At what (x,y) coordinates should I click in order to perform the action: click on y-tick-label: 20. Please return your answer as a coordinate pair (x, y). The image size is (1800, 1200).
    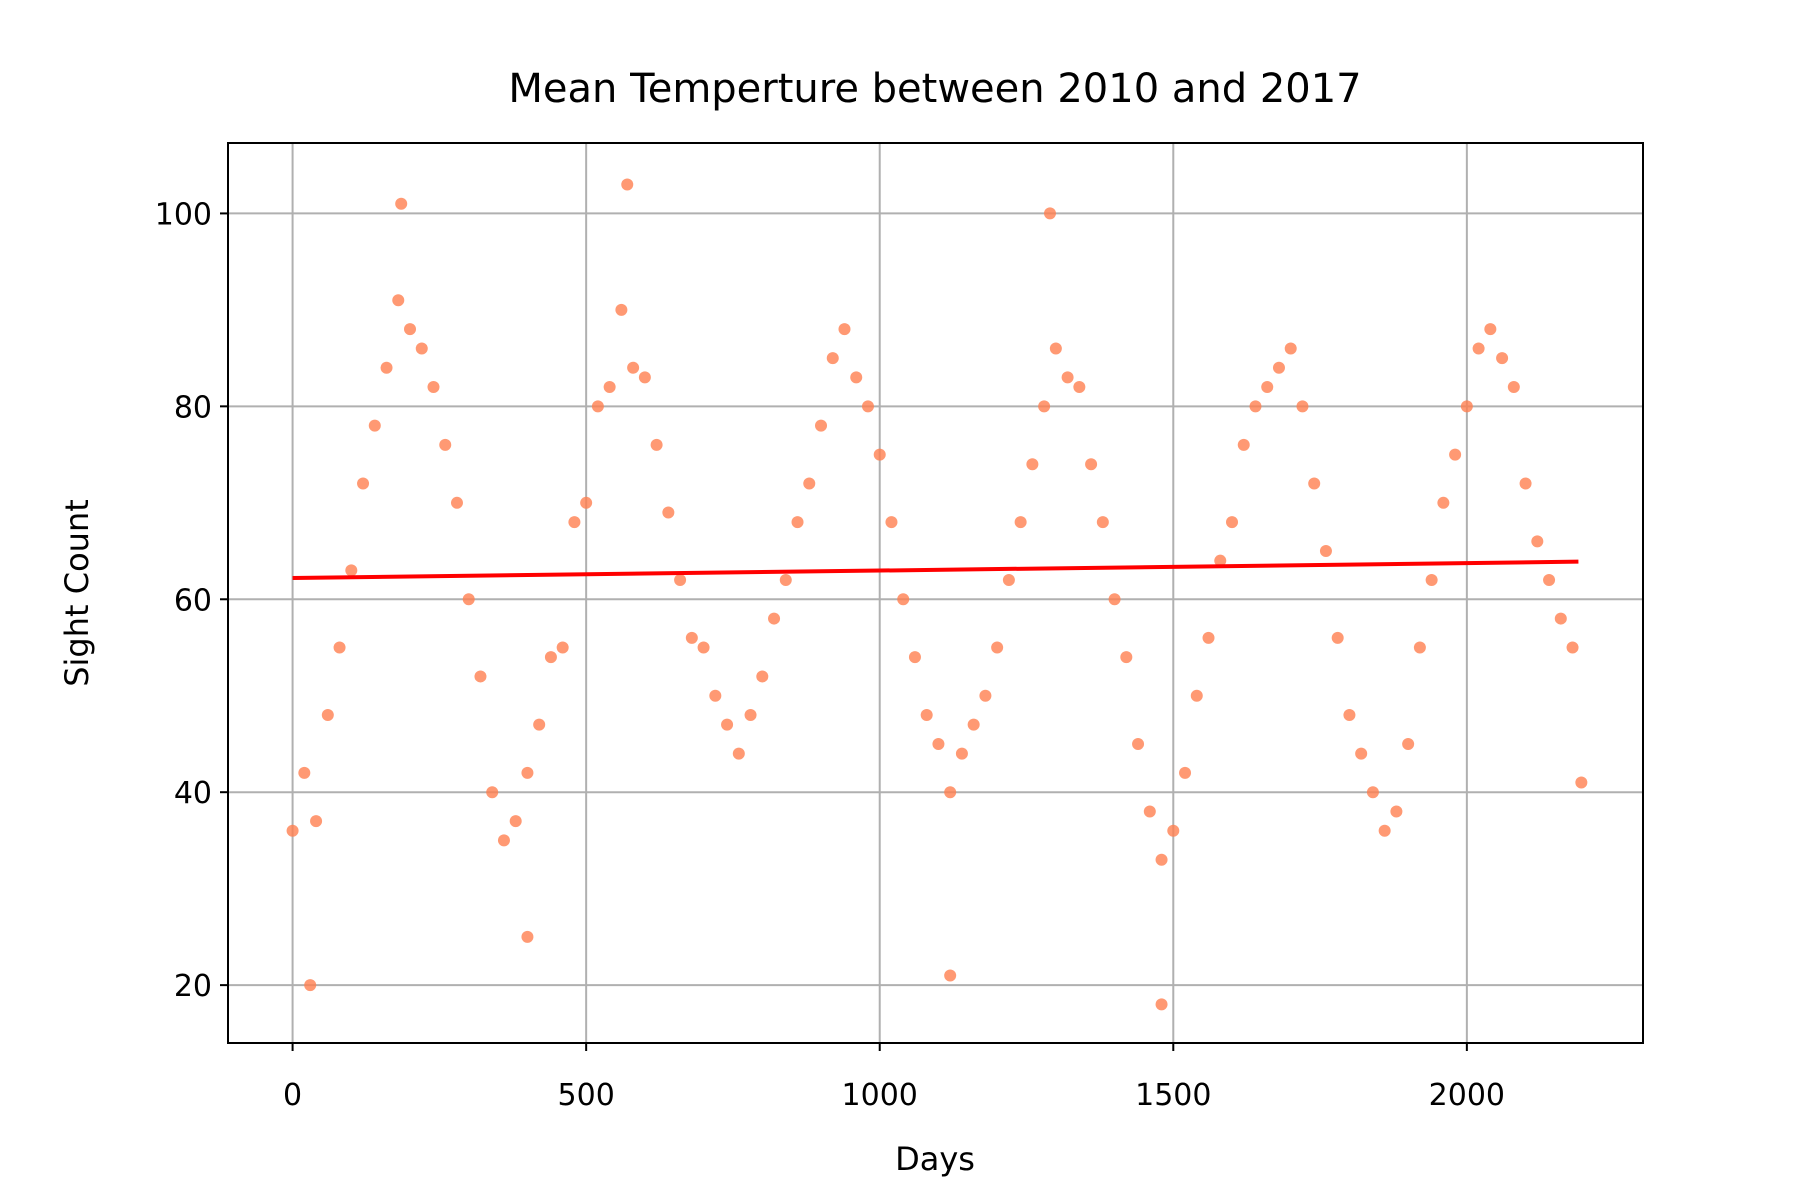
    Looking at the image, I should click on (193, 986).